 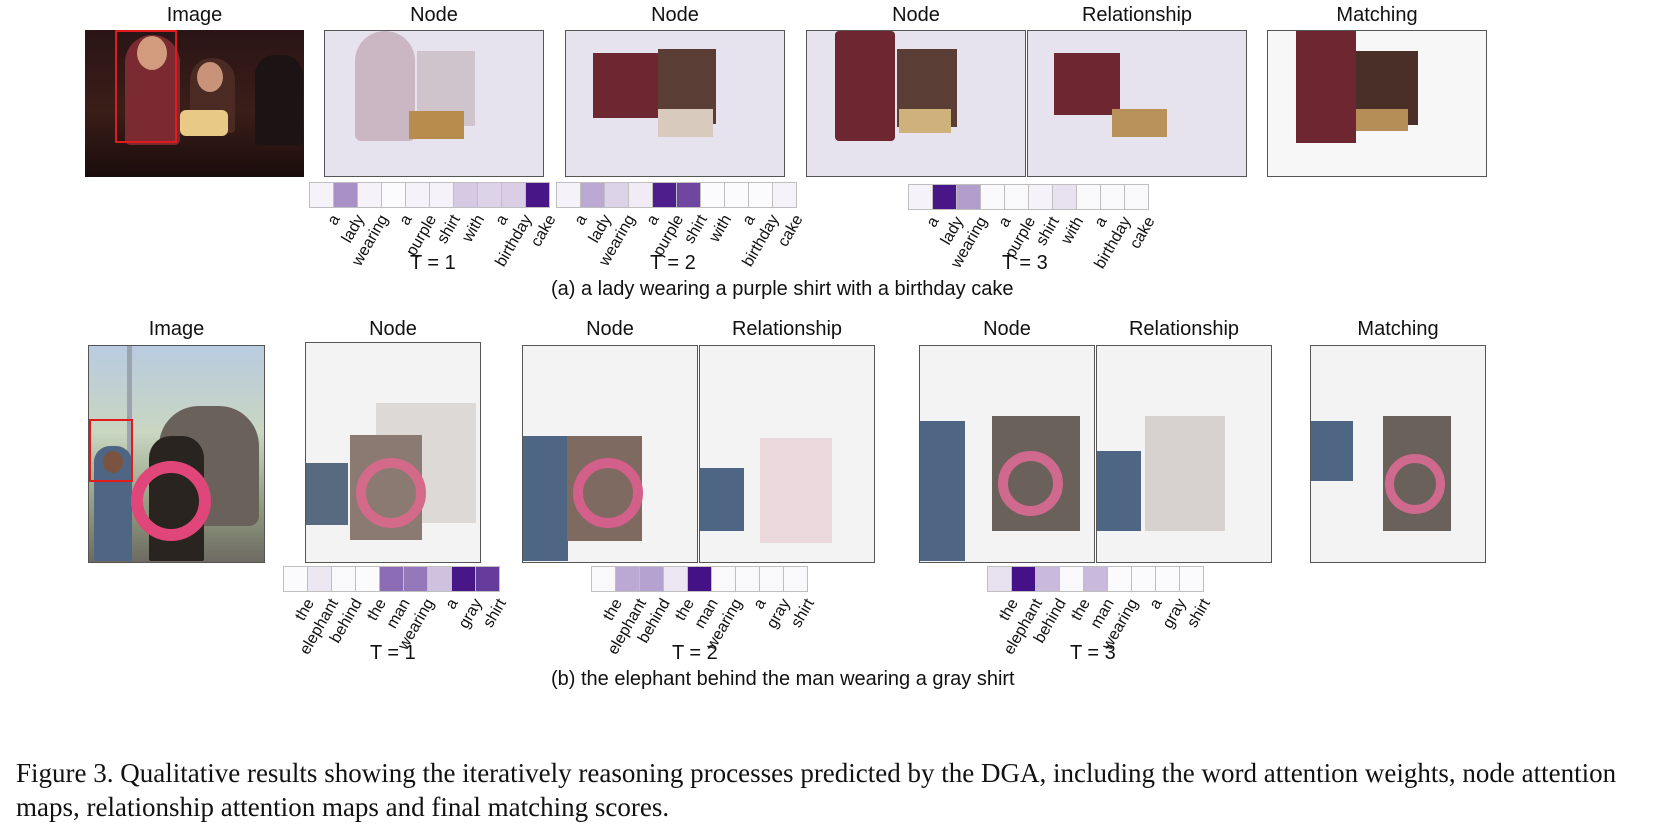 What do you see at coordinates (433, 263) in the screenshot?
I see `row-a-t1-label: T = 1` at bounding box center [433, 263].